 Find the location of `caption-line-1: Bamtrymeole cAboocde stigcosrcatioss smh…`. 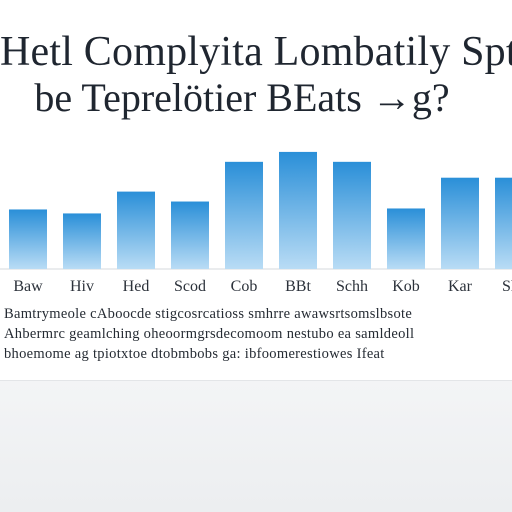

caption-line-1: Bamtrymeole cAboocde stigcosrcatioss smh… is located at coordinates (208, 314).